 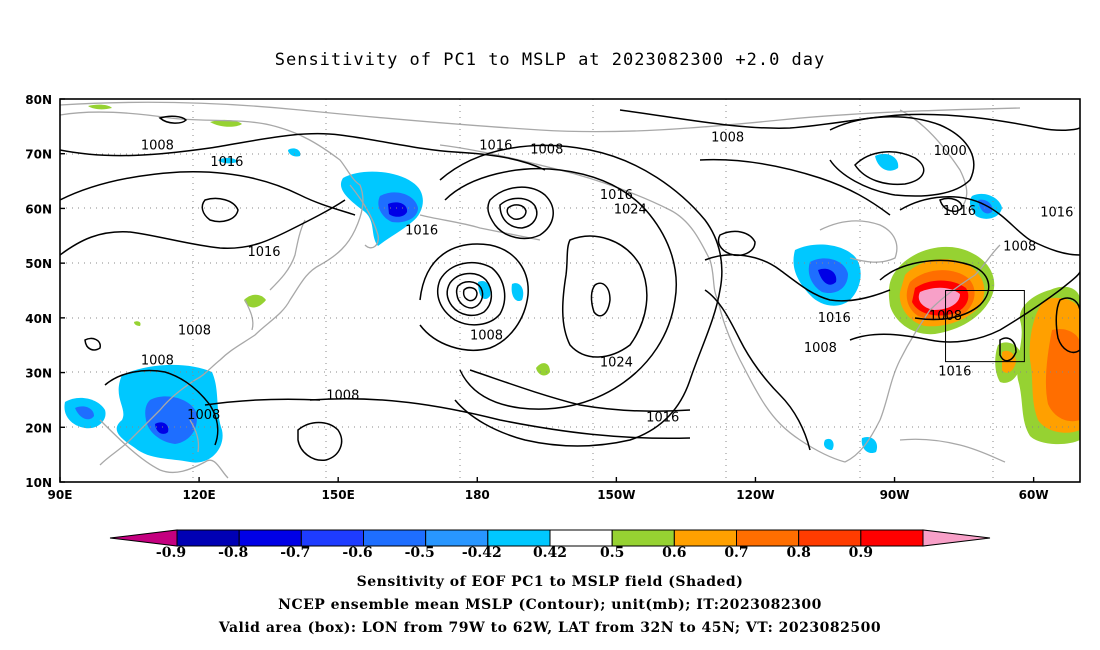 What do you see at coordinates (60, 495) in the screenshot?
I see `lon-tick-label: 90E` at bounding box center [60, 495].